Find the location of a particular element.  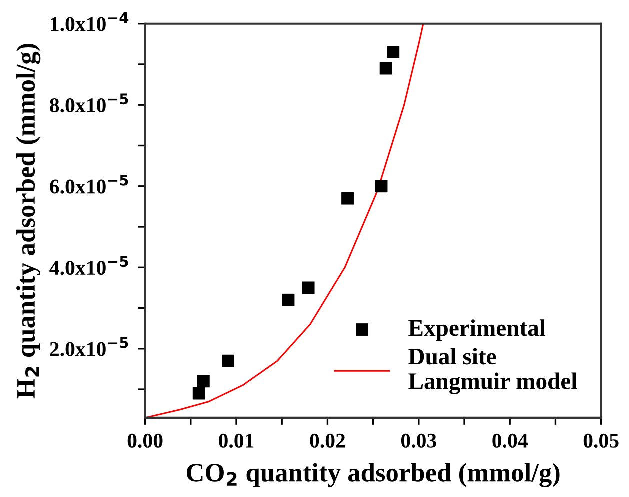

y-tick-label: 6.0x10$^{−5}$ is located at coordinates (89, 184).